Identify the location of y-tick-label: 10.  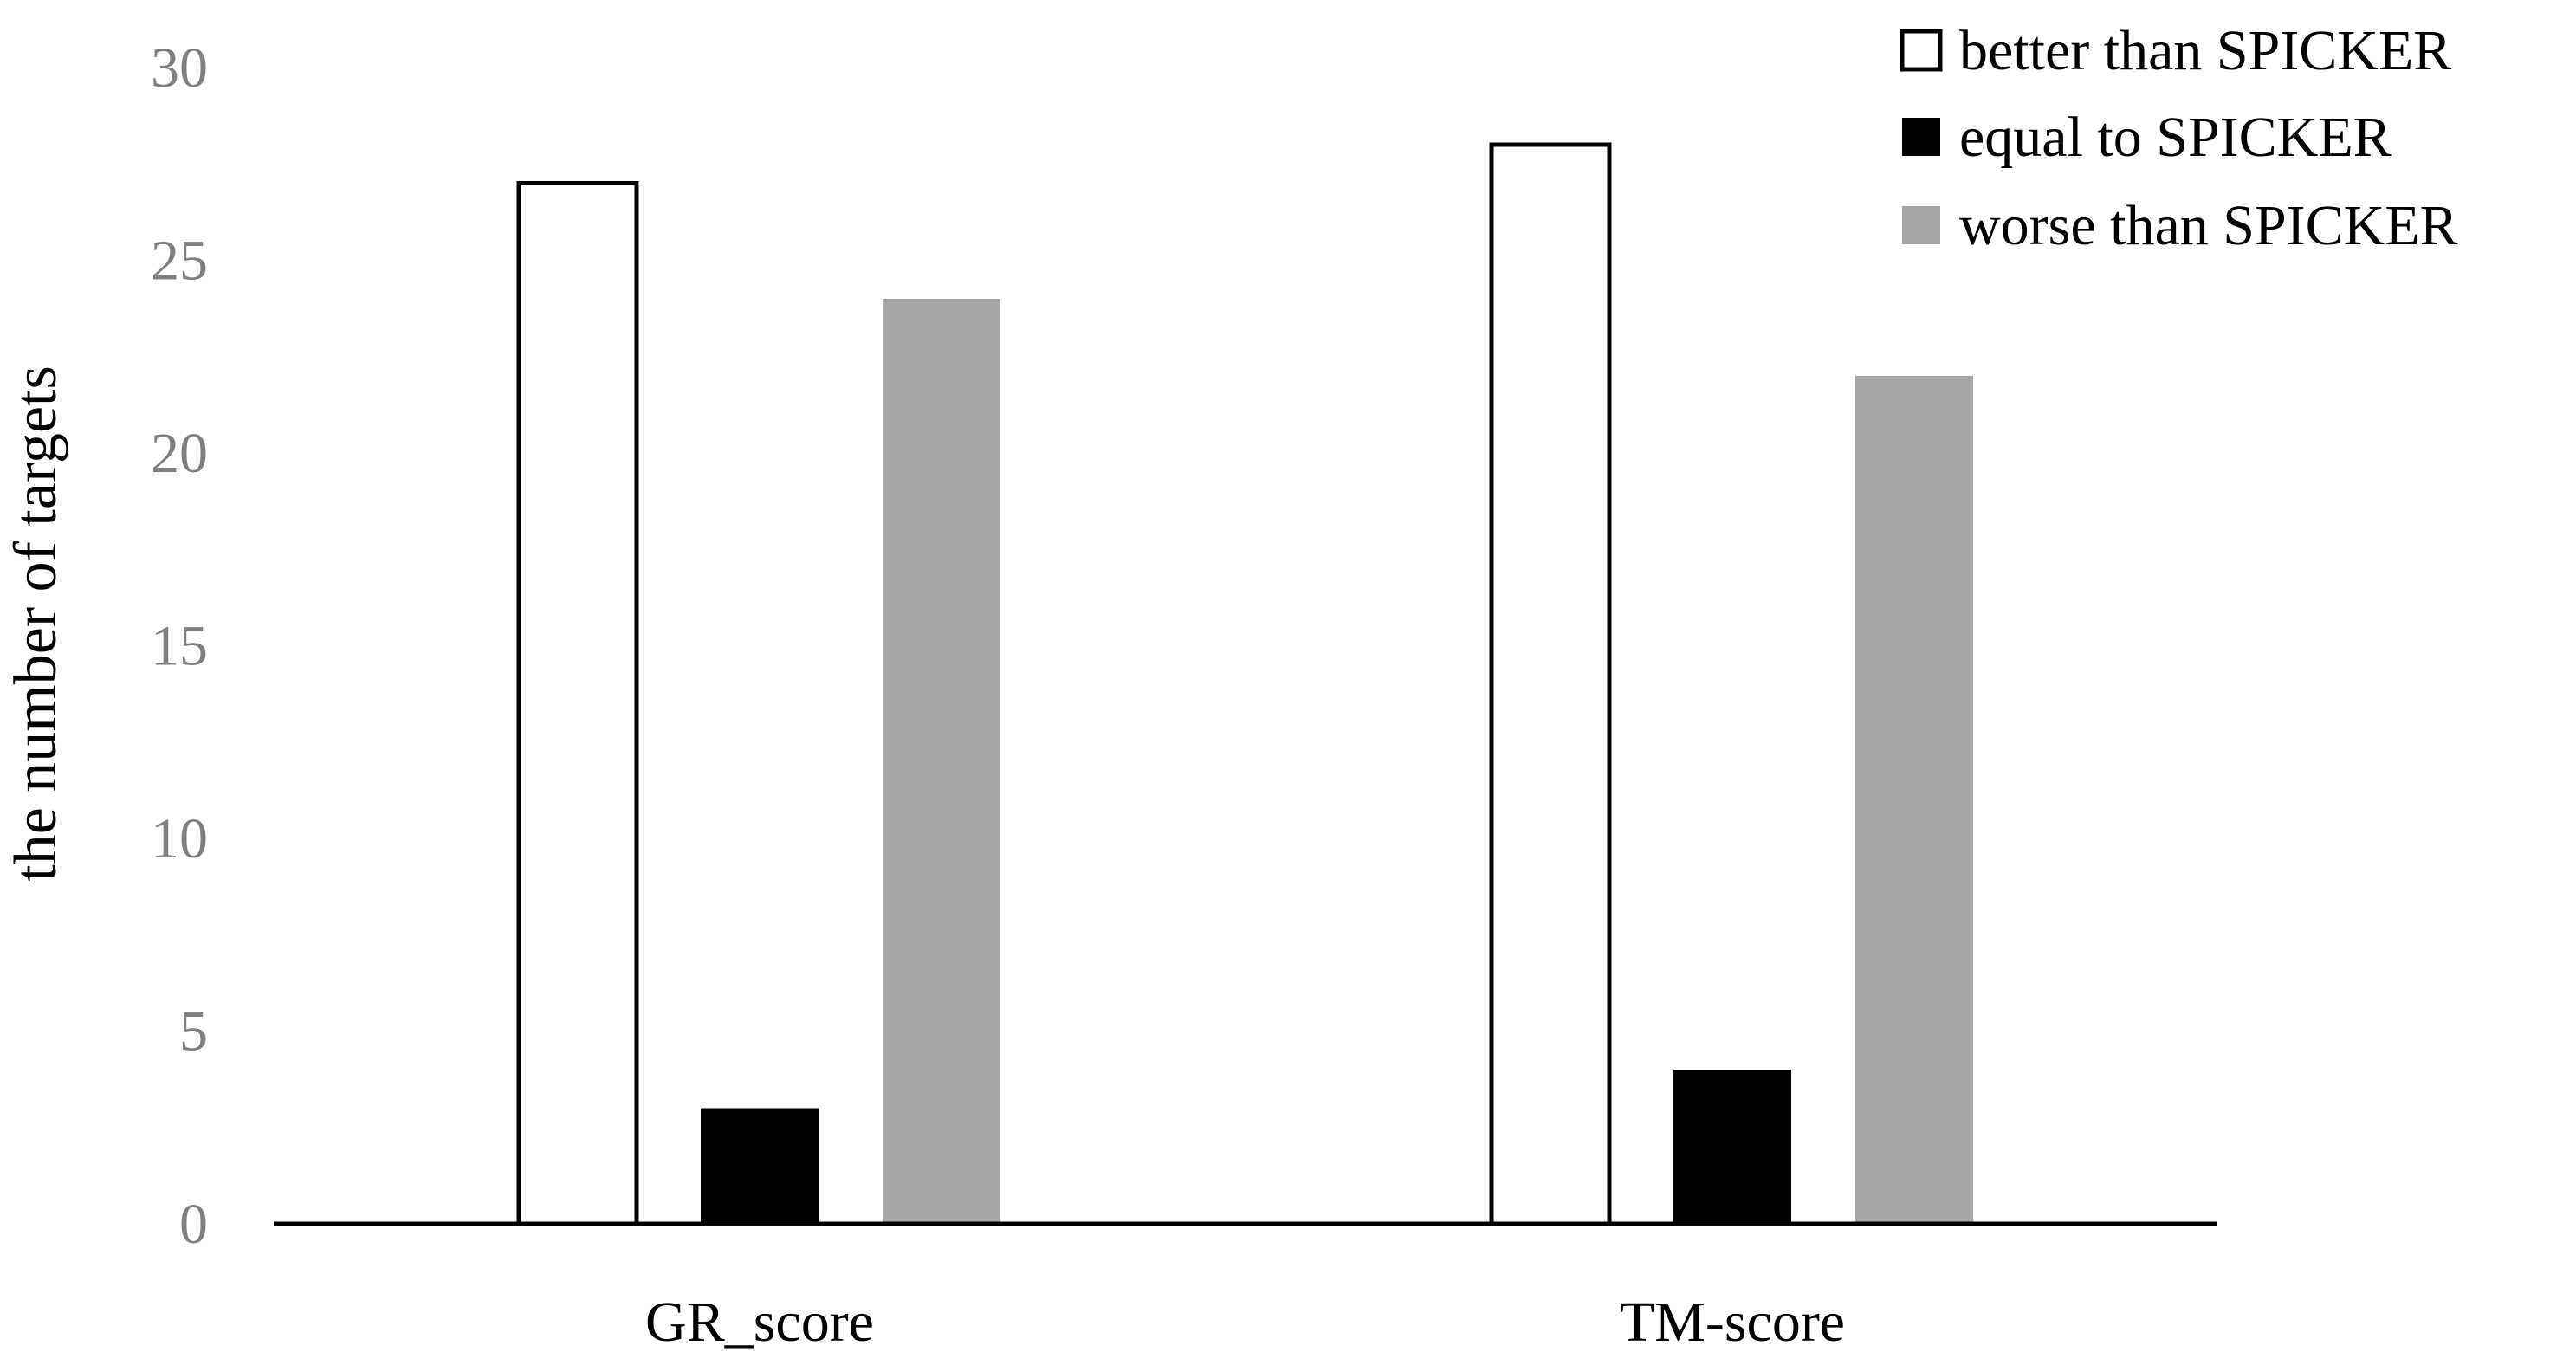
(179, 838).